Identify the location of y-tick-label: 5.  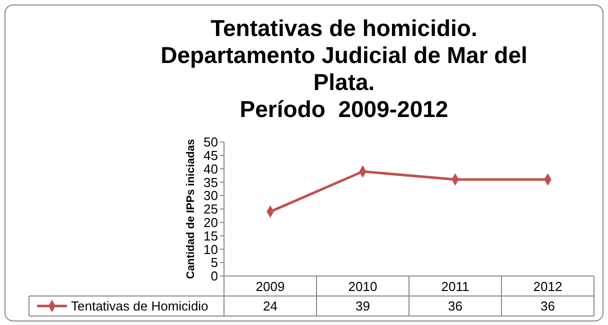
(214, 262).